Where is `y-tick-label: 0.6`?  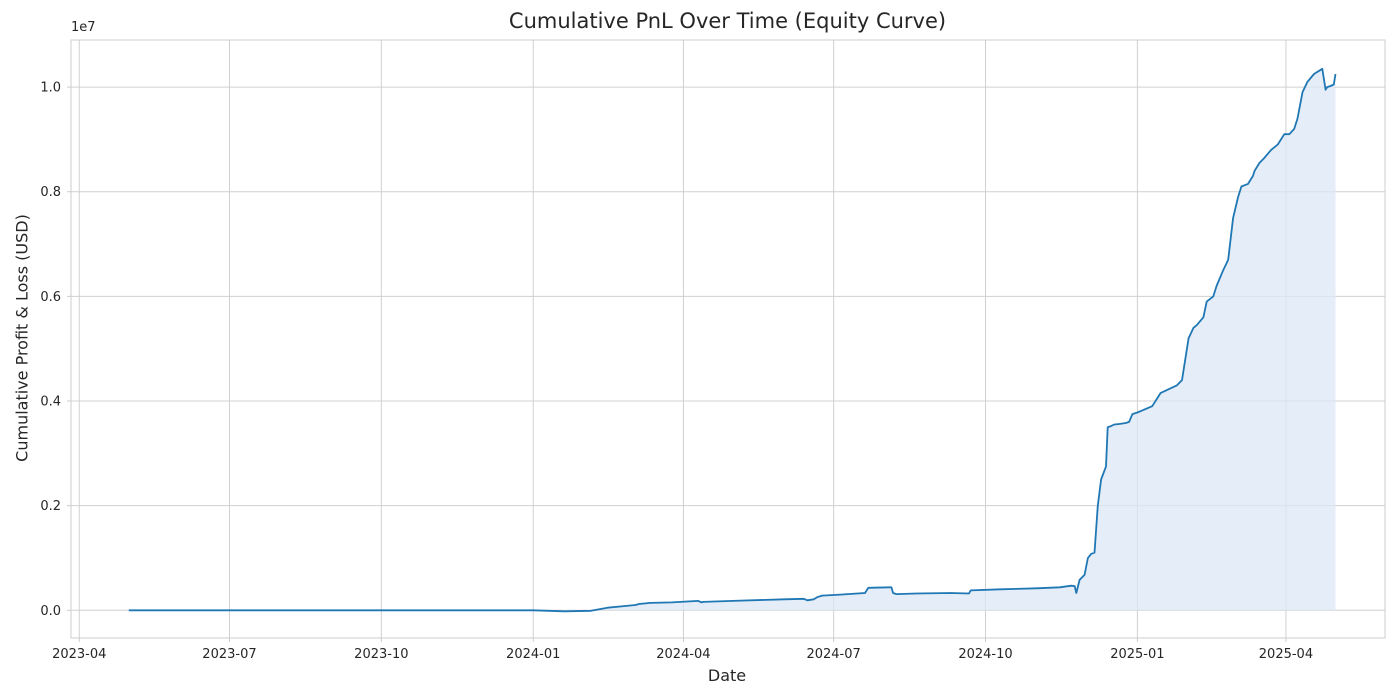 y-tick-label: 0.6 is located at coordinates (50, 297).